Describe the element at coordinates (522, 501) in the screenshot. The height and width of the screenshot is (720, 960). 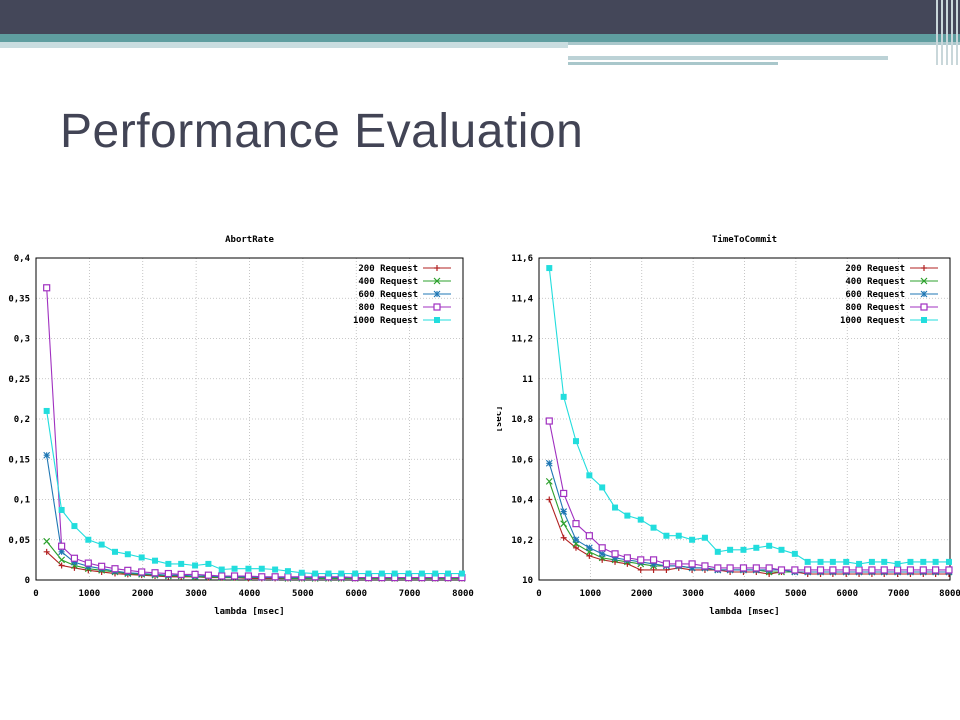
I see `y-tick-label: 10,4` at that location.